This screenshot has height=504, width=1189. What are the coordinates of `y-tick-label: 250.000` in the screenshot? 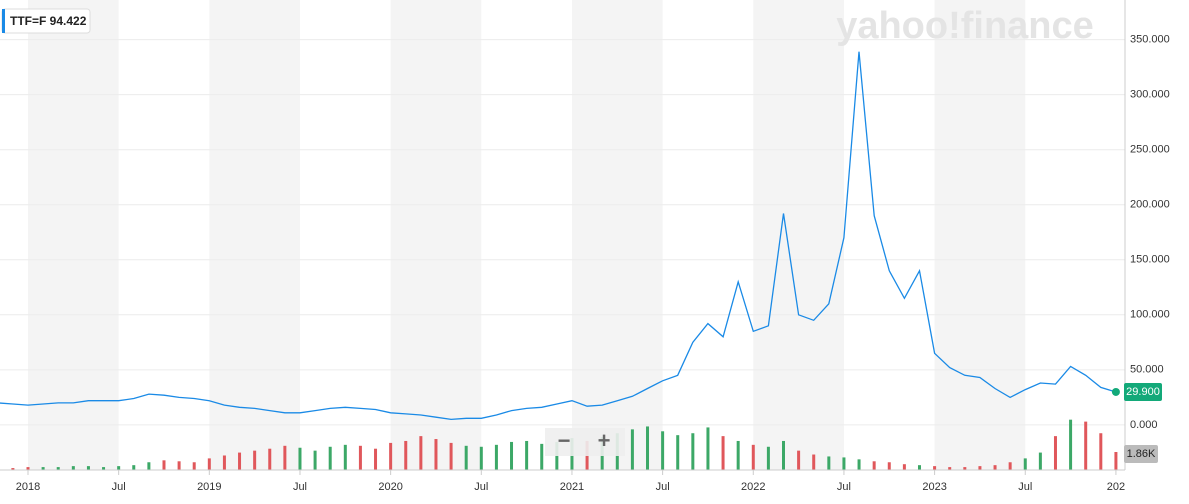 It's located at (1150, 150).